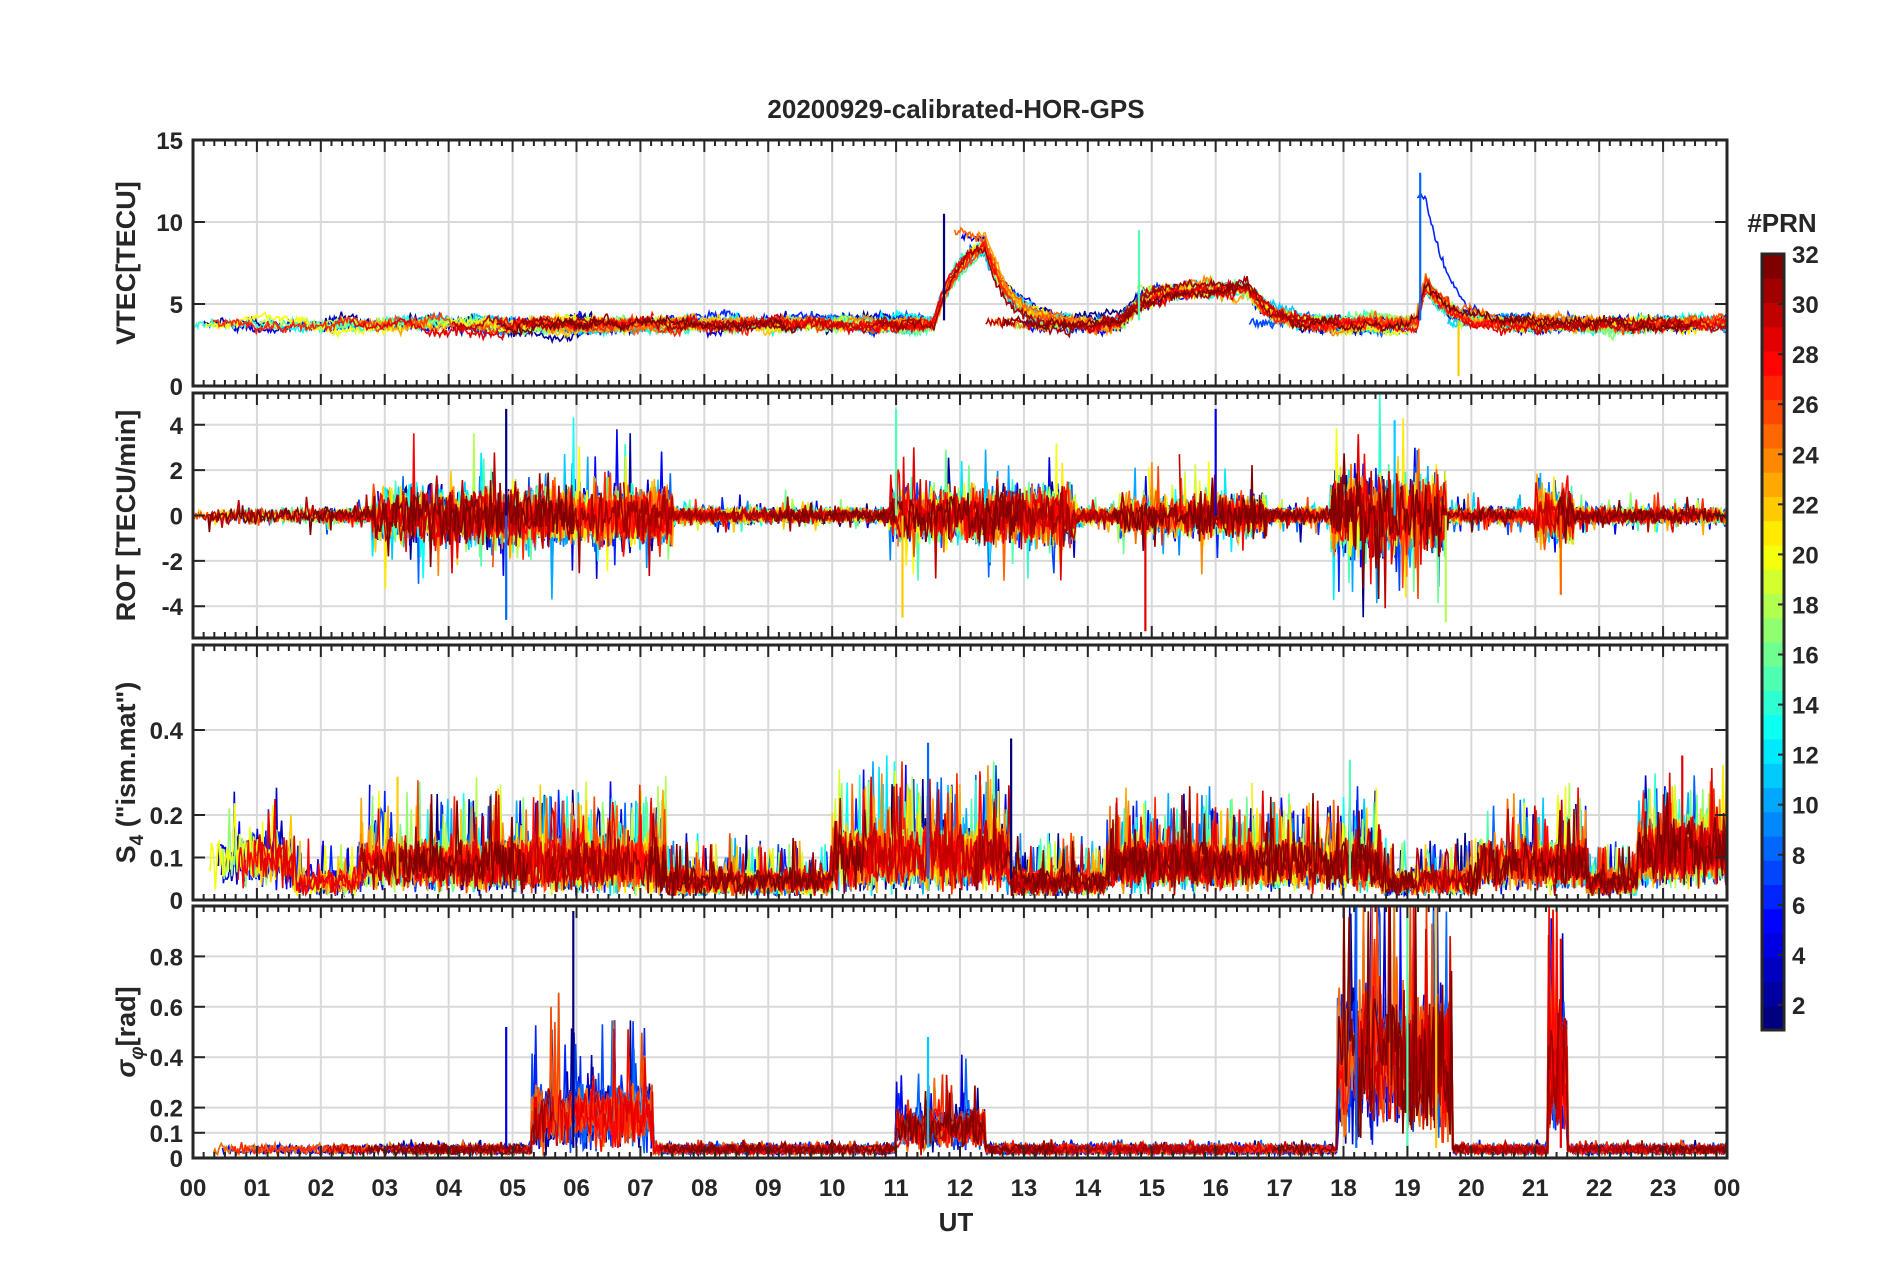 The height and width of the screenshot is (1272, 1902). I want to click on x-tick-label: 14, so click(1087, 1188).